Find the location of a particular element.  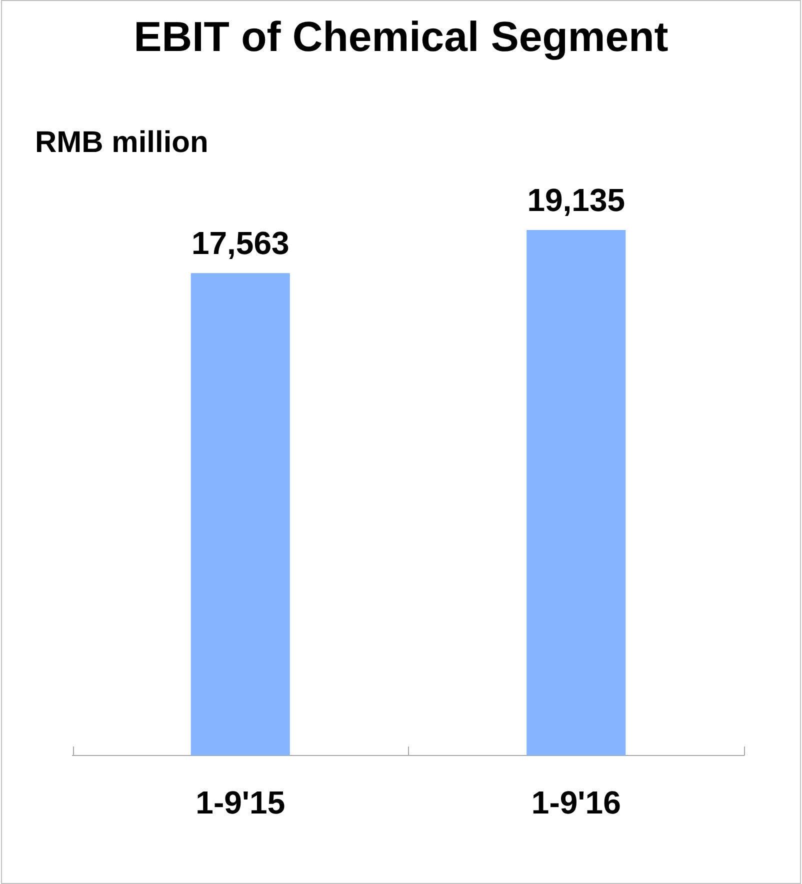

y-axis-title: RMB million is located at coordinates (121, 142).